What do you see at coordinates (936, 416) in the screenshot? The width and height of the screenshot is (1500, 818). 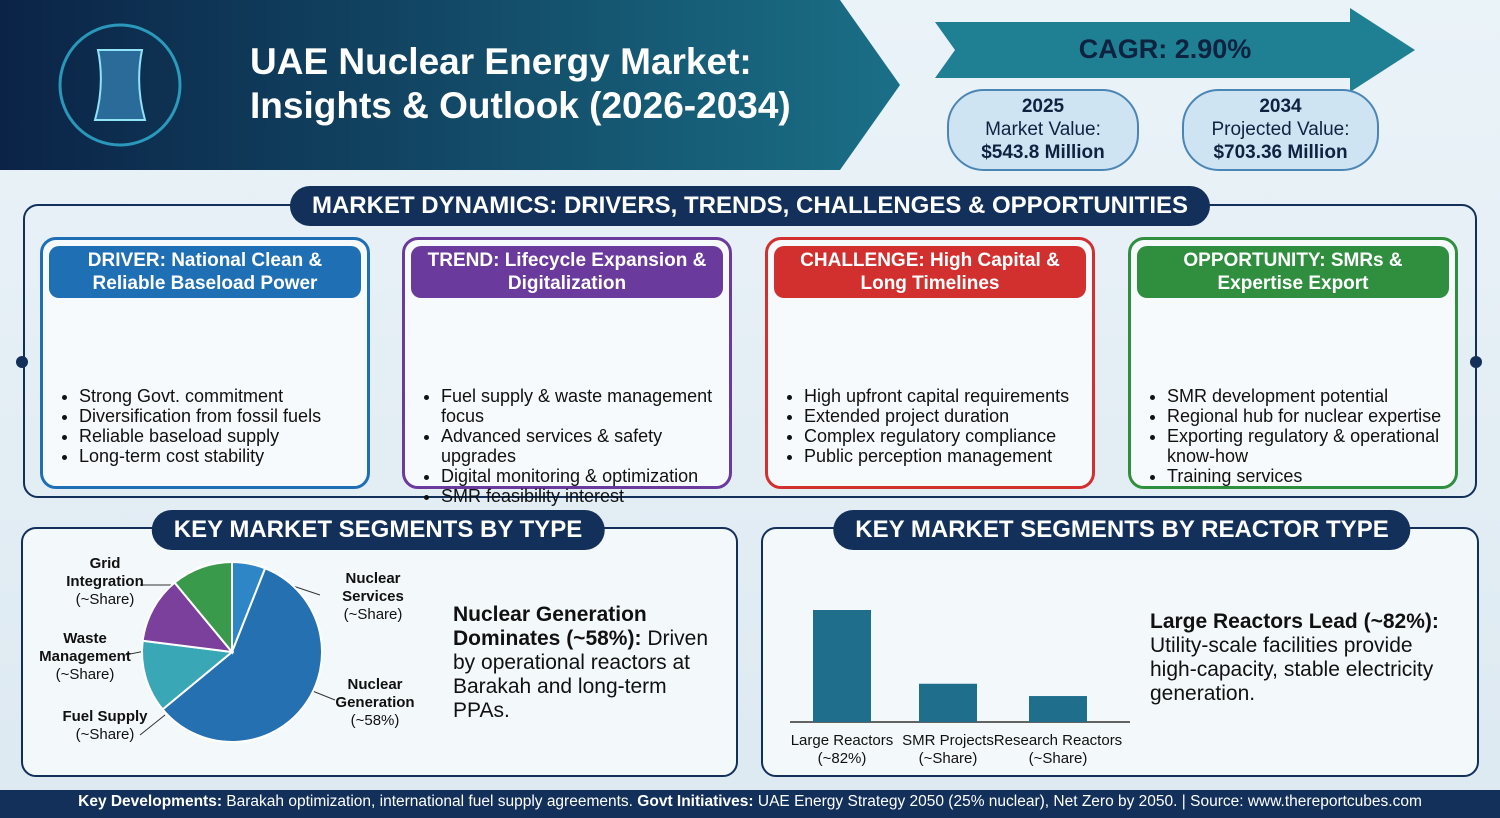 I see `bullet: Extended project duration` at bounding box center [936, 416].